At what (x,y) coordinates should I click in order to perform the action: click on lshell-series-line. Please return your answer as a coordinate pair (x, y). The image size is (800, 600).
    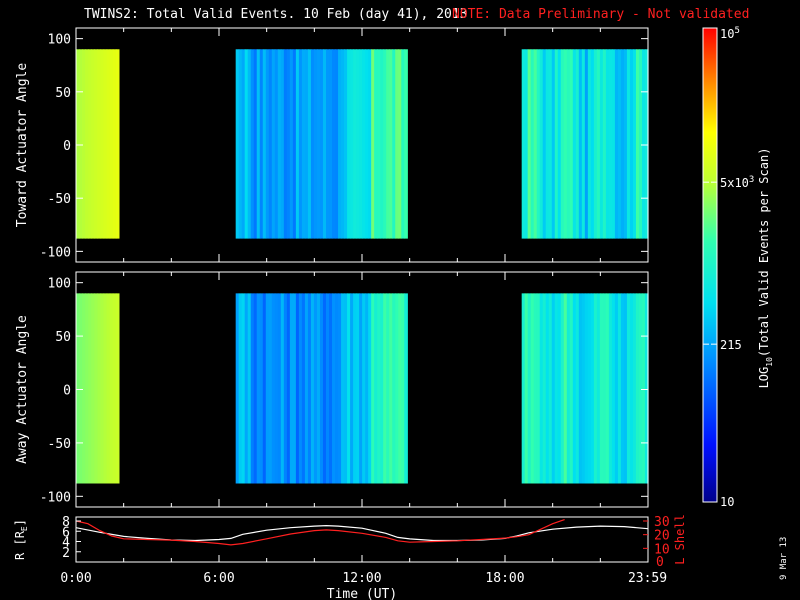
    Looking at the image, I should click on (320, 532).